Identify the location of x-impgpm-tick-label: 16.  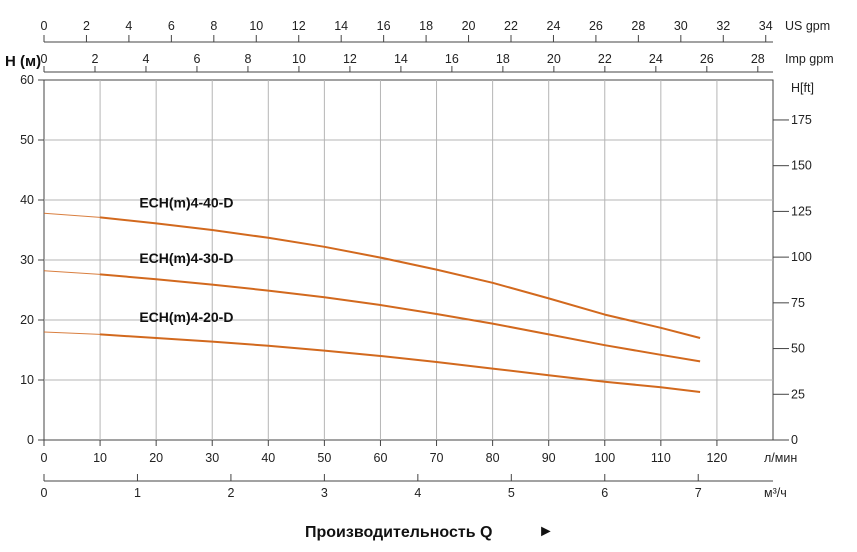
(452, 59).